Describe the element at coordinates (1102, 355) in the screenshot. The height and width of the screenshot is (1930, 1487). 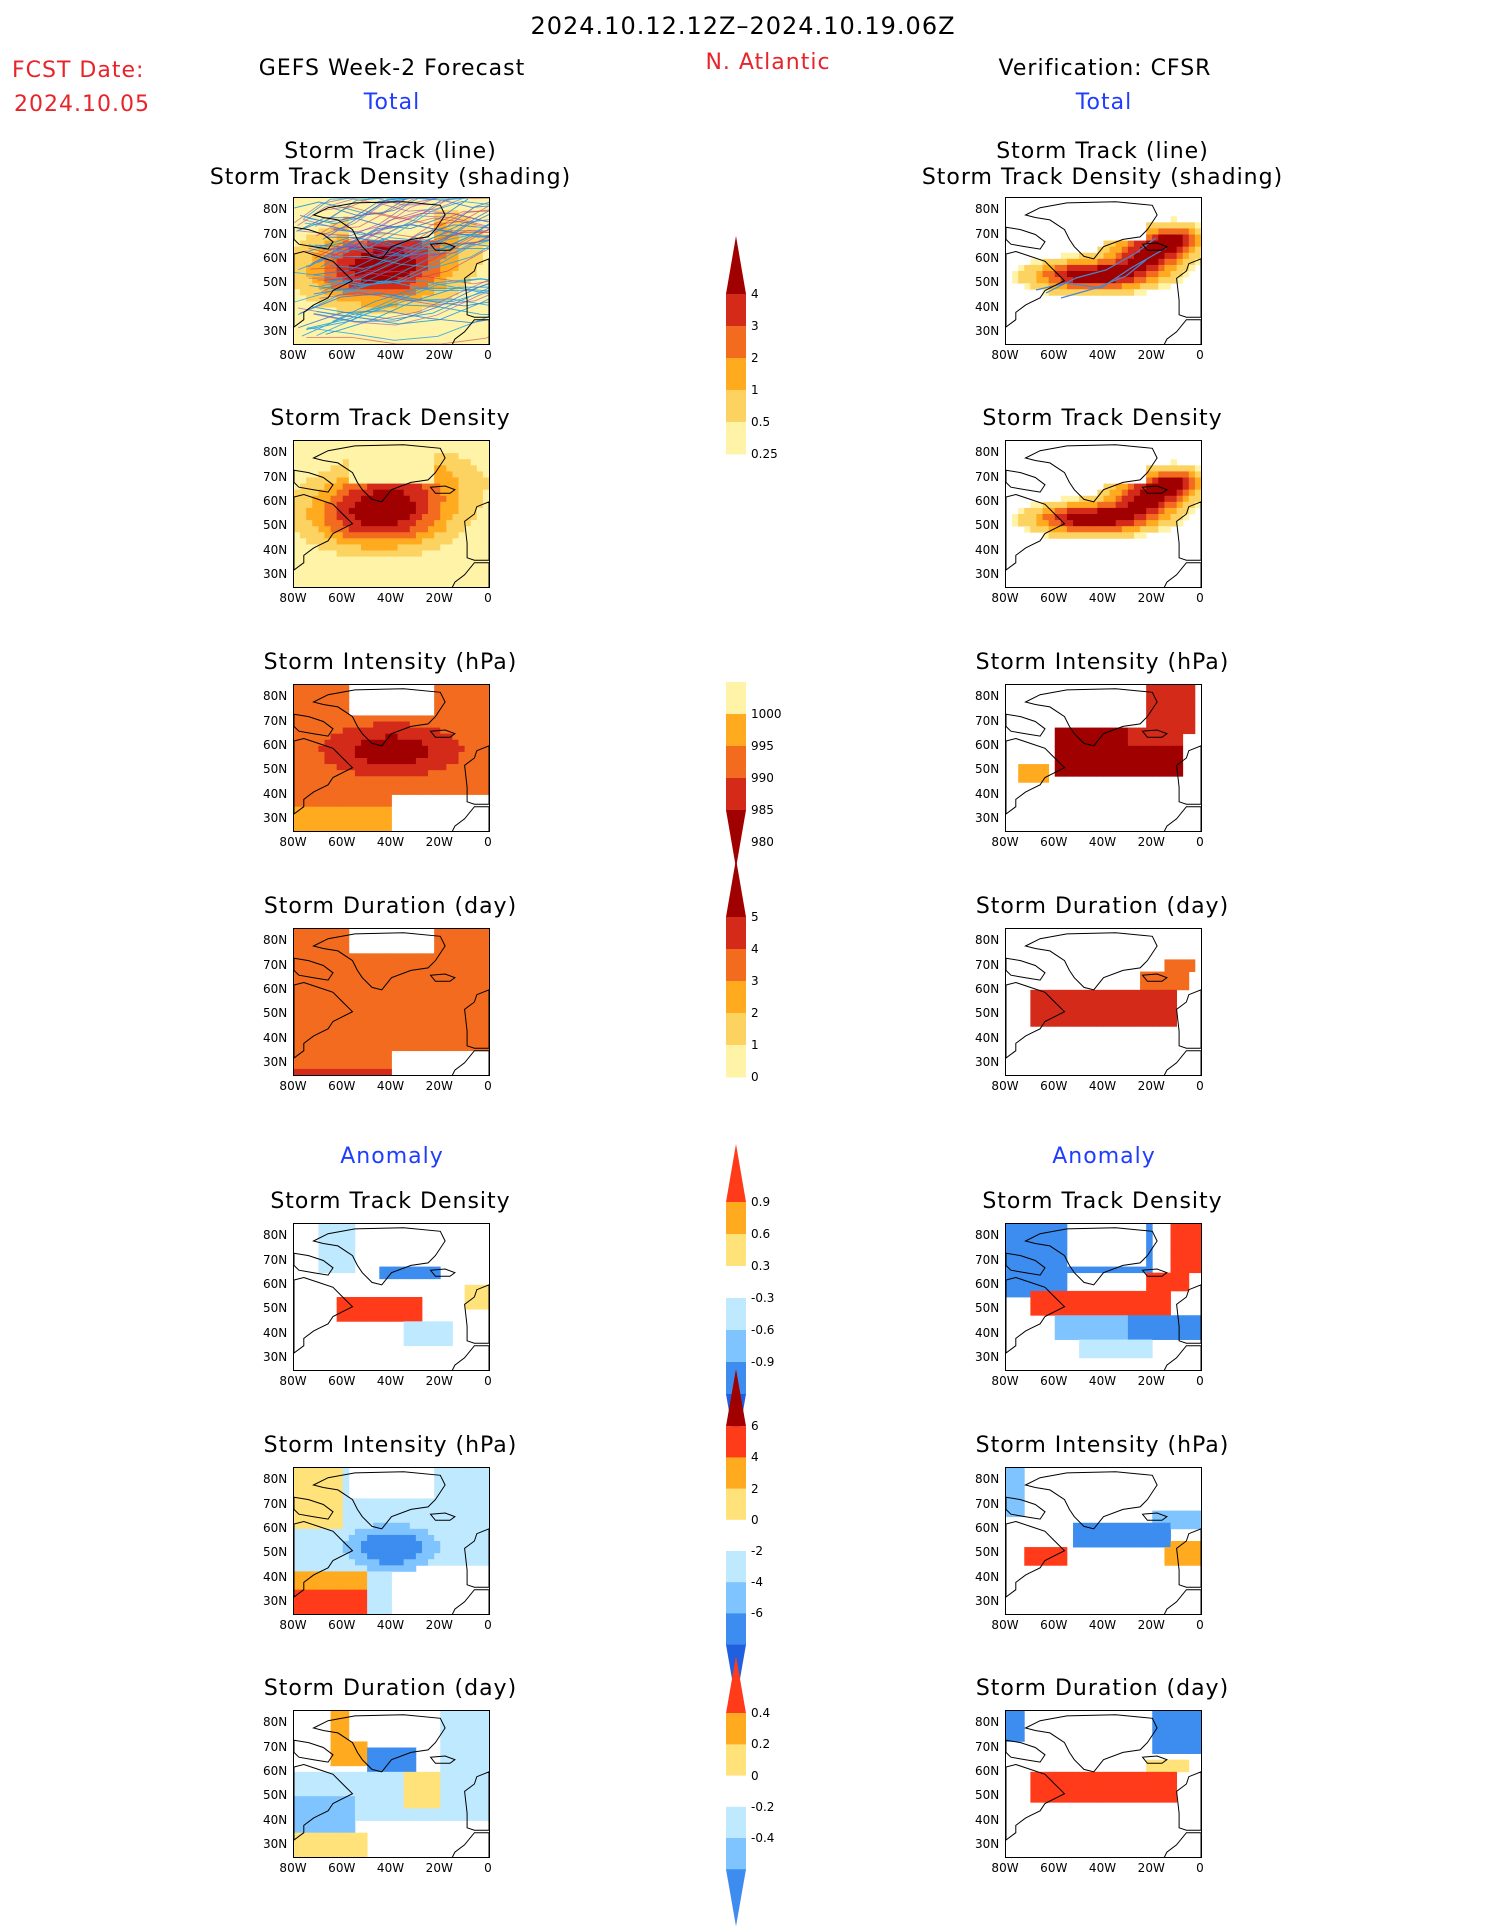
I see `lon-tick-label: 40W` at that location.